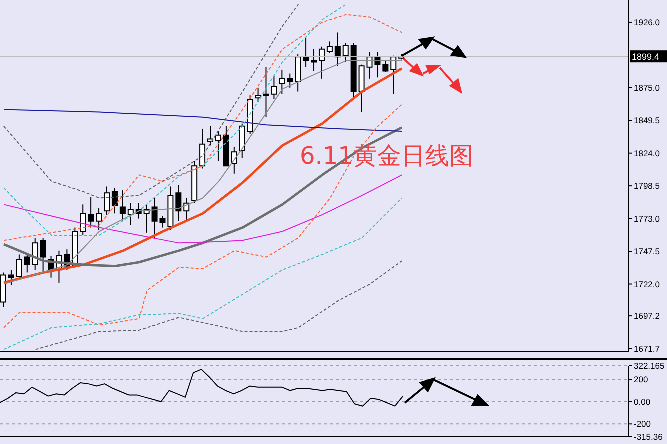  I want to click on y-tick-label: 1697.2, so click(647, 316).